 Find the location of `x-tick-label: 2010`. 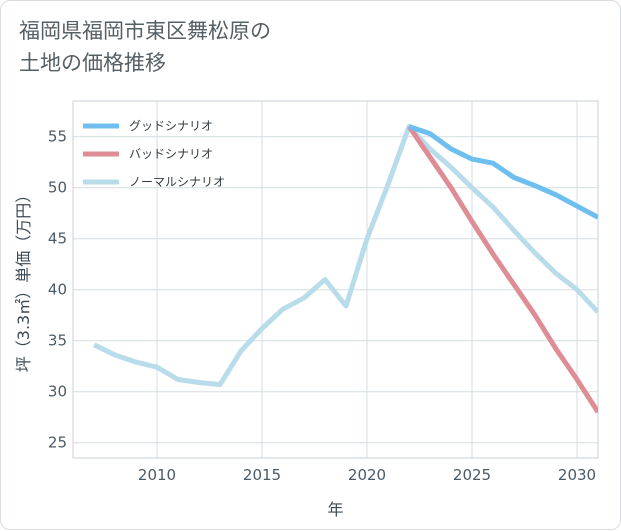

x-tick-label: 2010 is located at coordinates (157, 475).